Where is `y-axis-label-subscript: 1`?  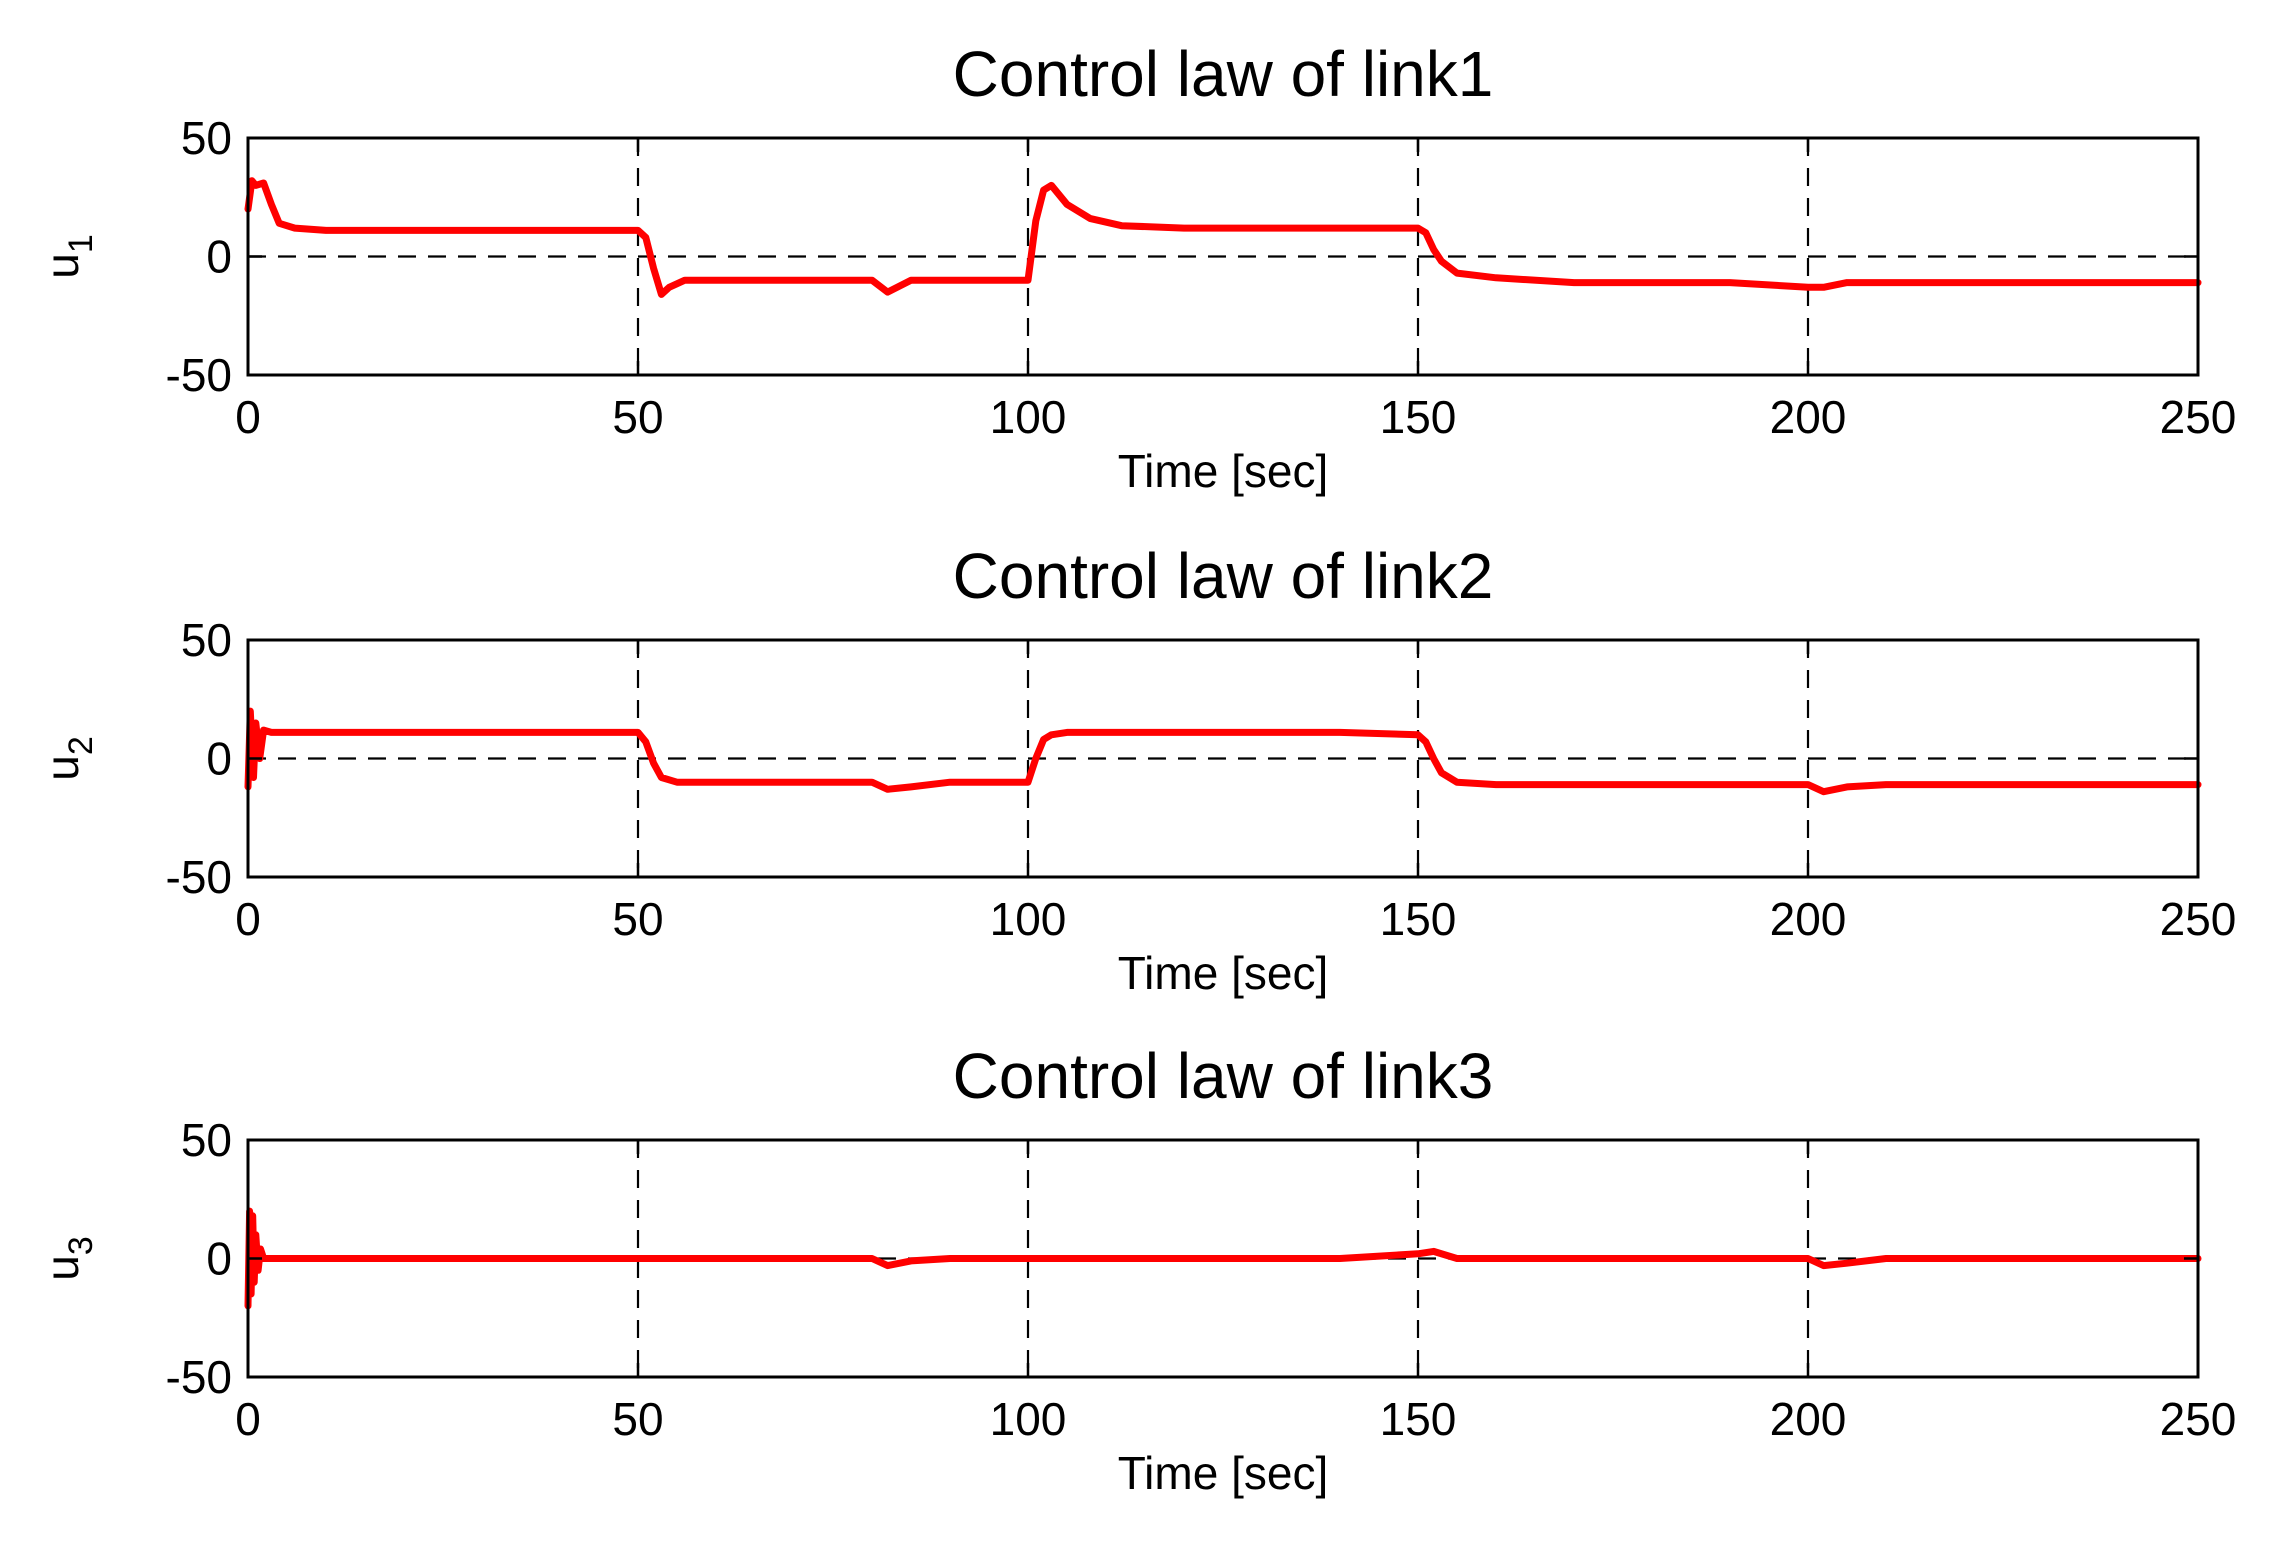 y-axis-label-subscript: 1 is located at coordinates (81, 243).